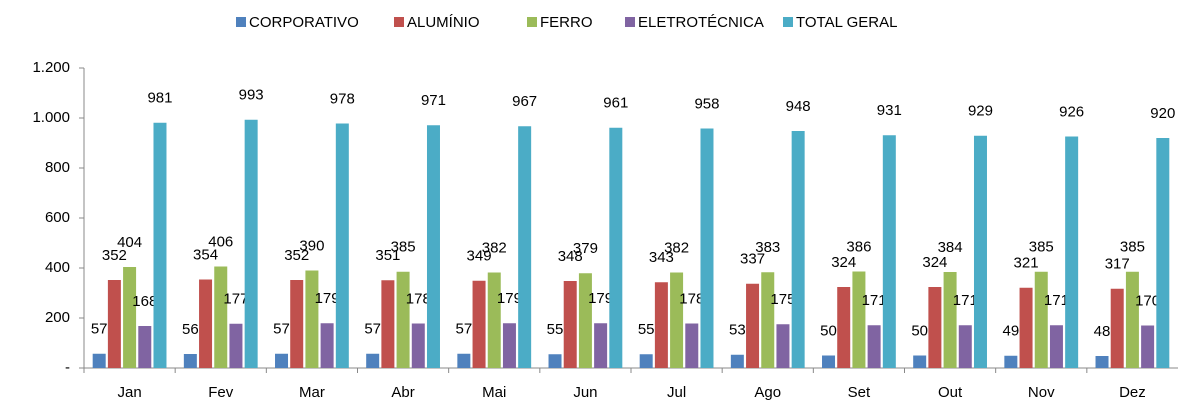  What do you see at coordinates (221, 392) in the screenshot?
I see `x-tick-label: Fev` at bounding box center [221, 392].